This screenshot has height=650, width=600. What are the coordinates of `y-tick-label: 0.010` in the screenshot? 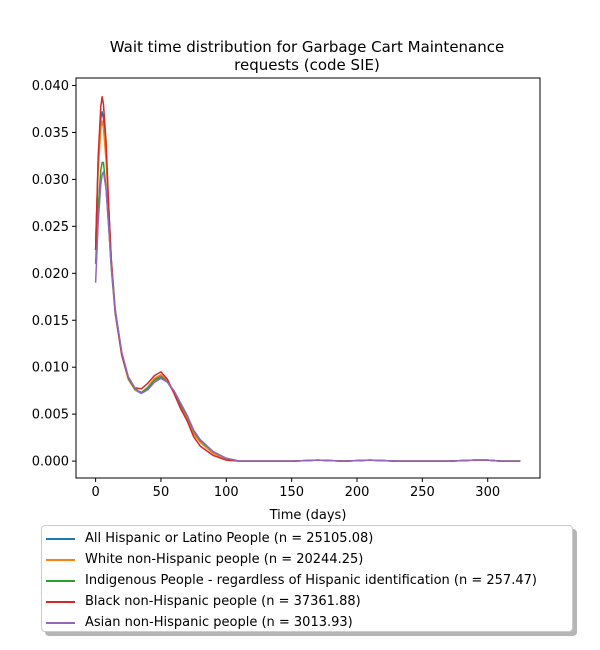 It's located at (50, 368).